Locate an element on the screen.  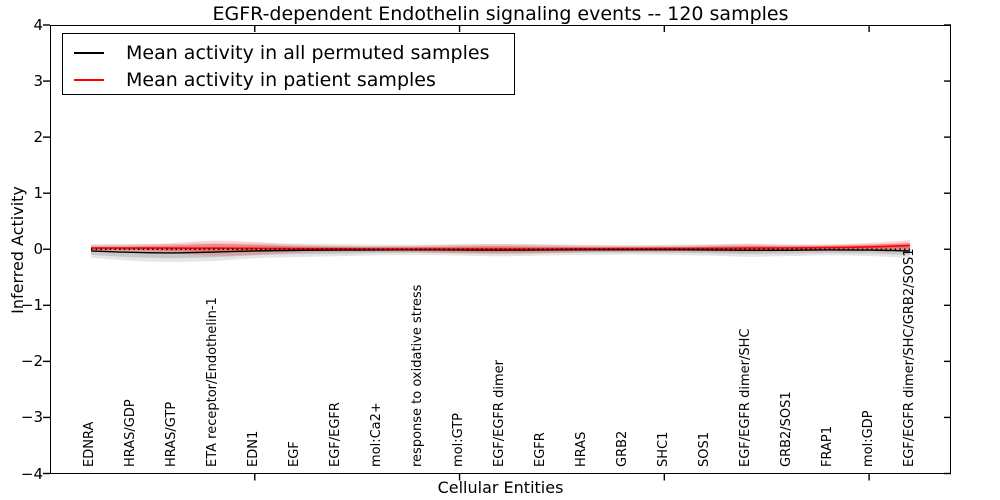
x-category-label: SOS1 is located at coordinates (704, 449).